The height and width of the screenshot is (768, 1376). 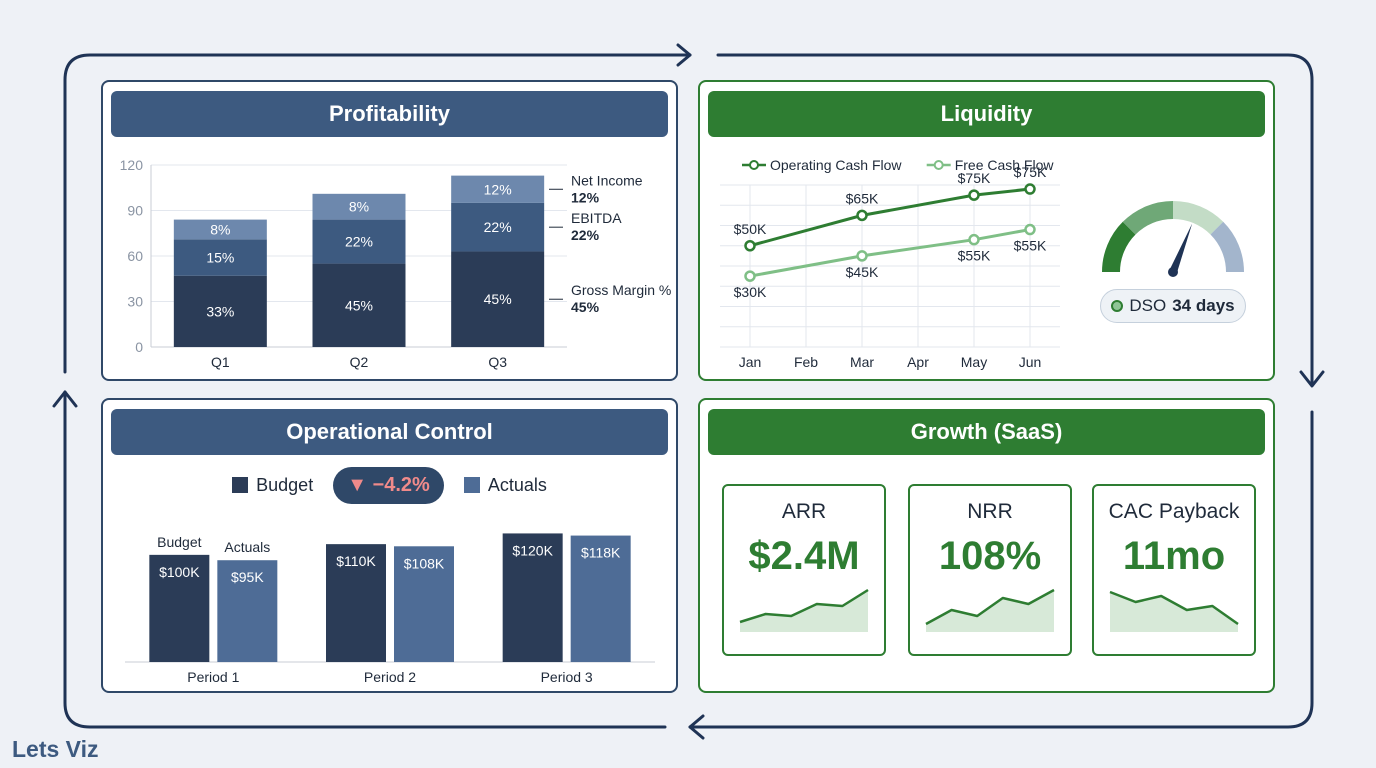 What do you see at coordinates (1181, 248) in the screenshot?
I see `gauge-needle` at bounding box center [1181, 248].